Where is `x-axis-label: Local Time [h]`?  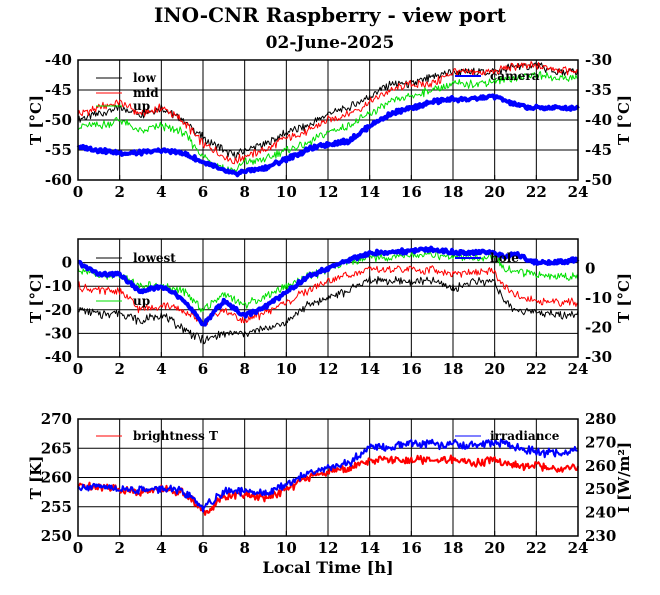 x-axis-label: Local Time [h] is located at coordinates (327, 567).